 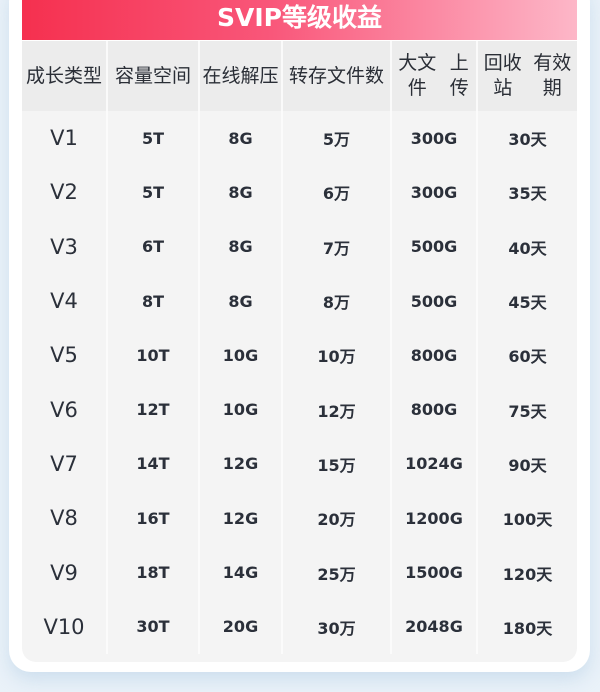 I want to click on table-row: V9 18T 14G 25万 1500G 120天, so click(x=299, y=572).